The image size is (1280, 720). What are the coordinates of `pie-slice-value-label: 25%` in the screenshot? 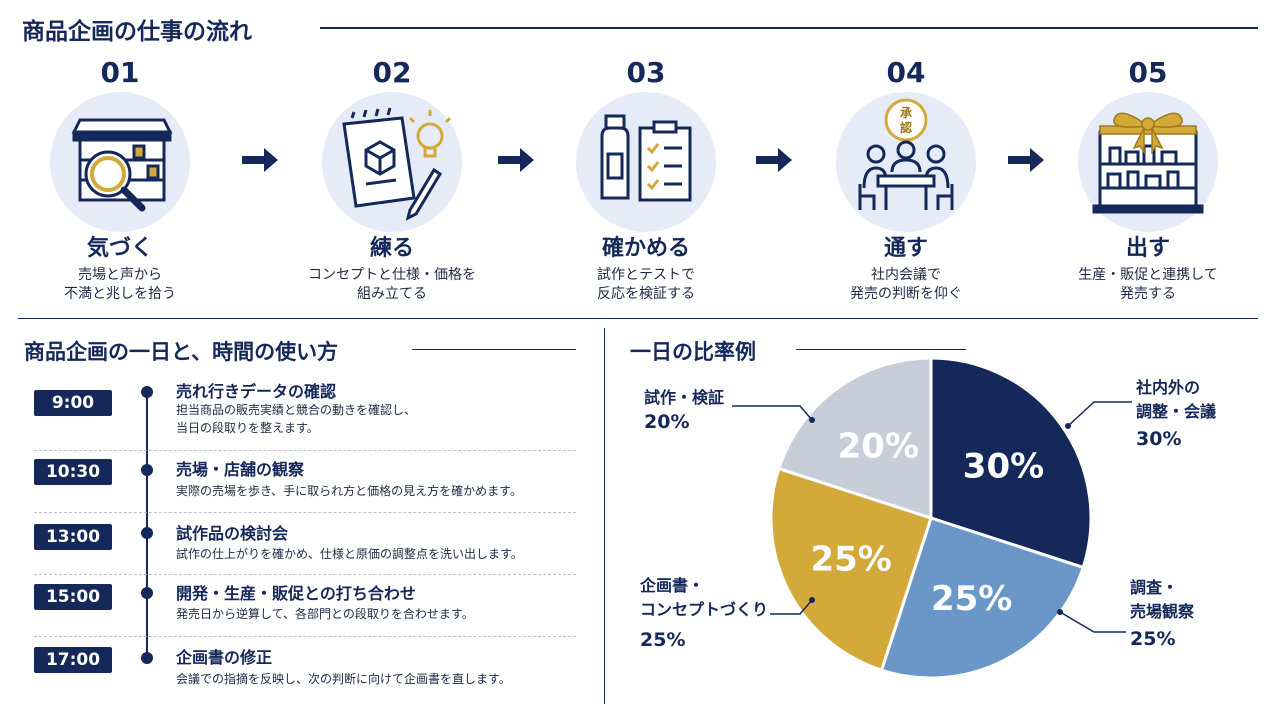 It's located at (971, 599).